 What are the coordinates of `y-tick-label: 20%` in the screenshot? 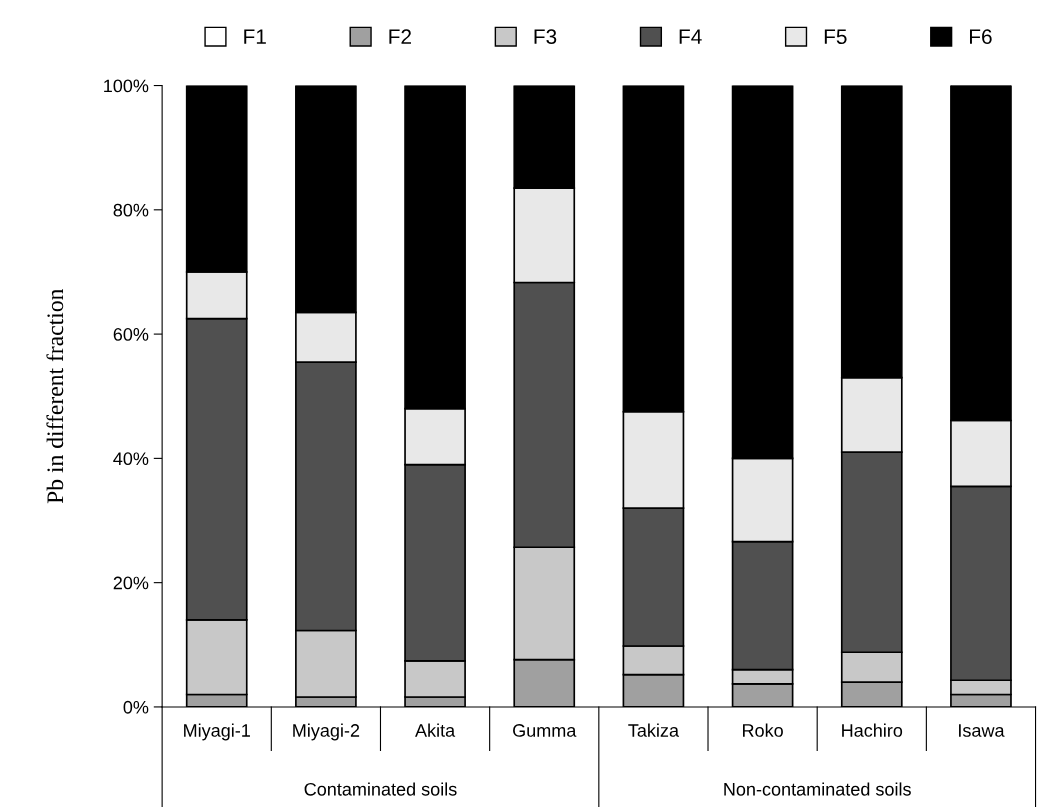 It's located at (131, 583).